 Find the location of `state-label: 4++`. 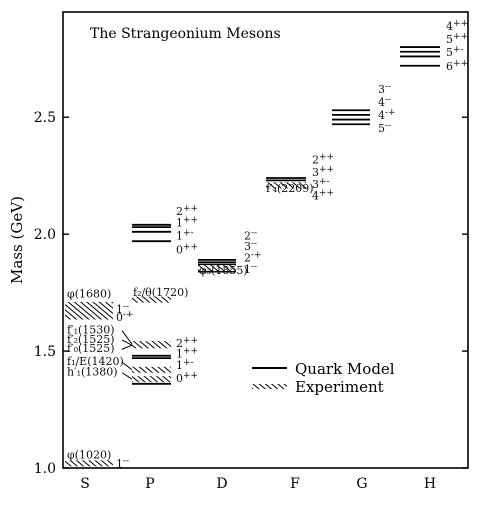

state-label: 4++ is located at coordinates (323, 196).